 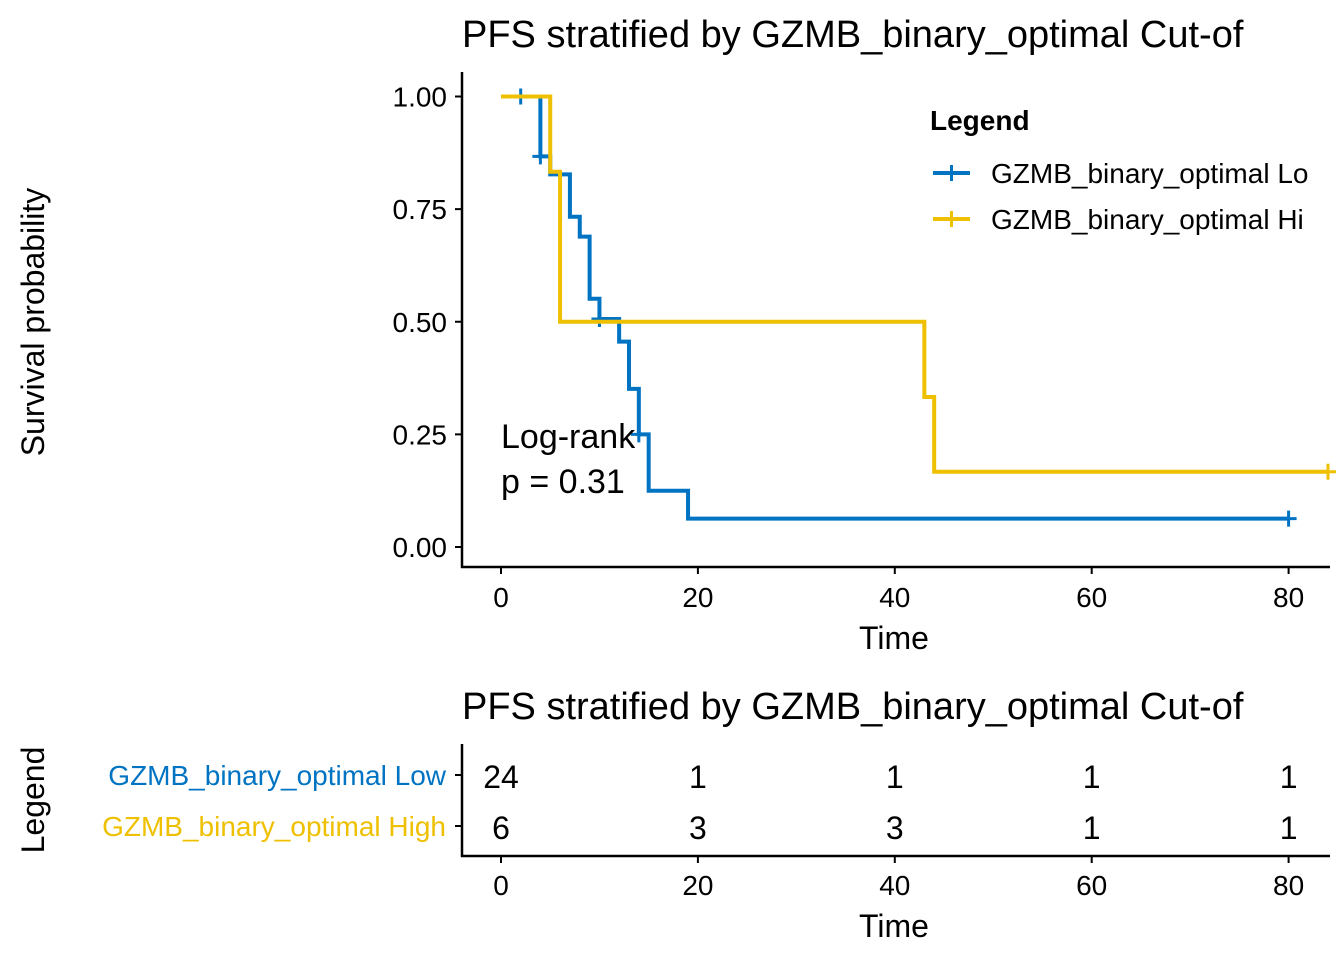 What do you see at coordinates (894, 885) in the screenshot?
I see `risk-x-tick-label: 40` at bounding box center [894, 885].